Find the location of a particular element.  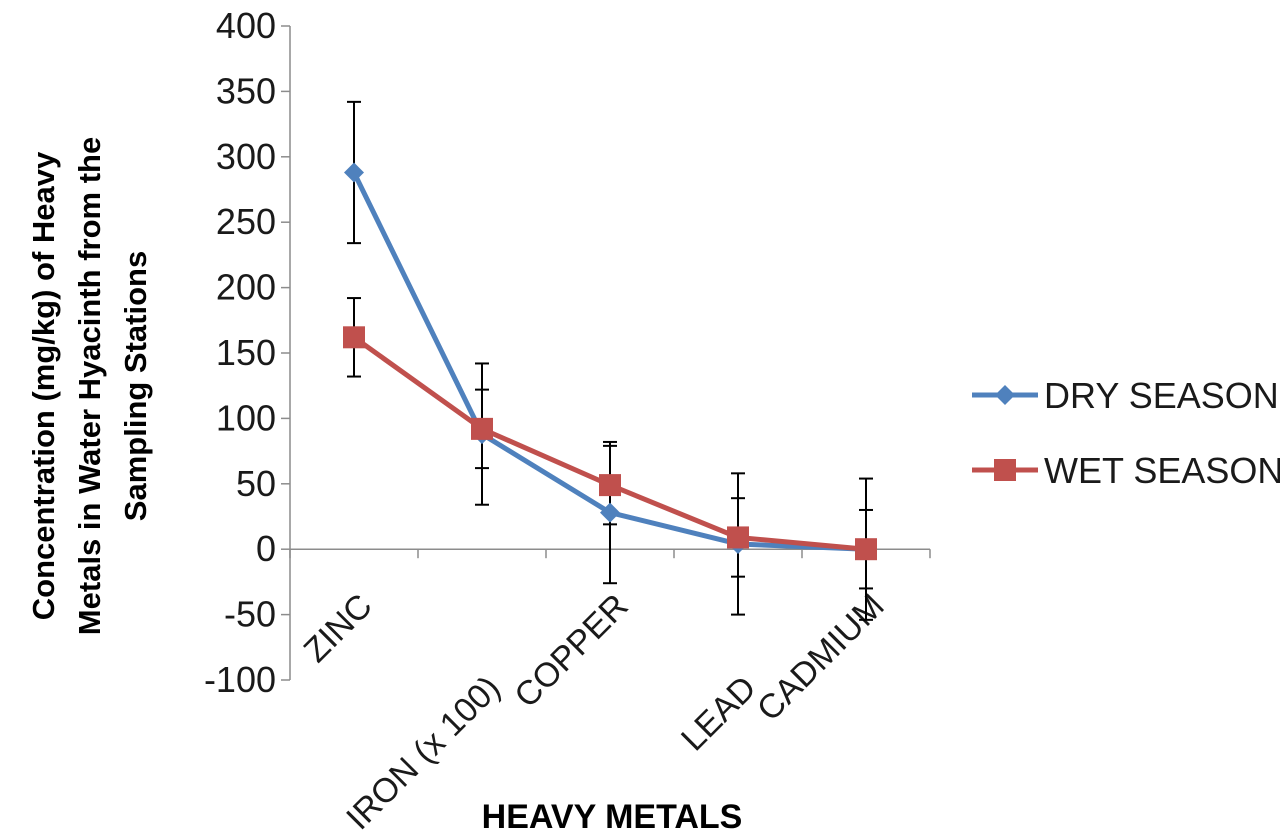

y-tick-label: -50 is located at coordinates (250, 614).